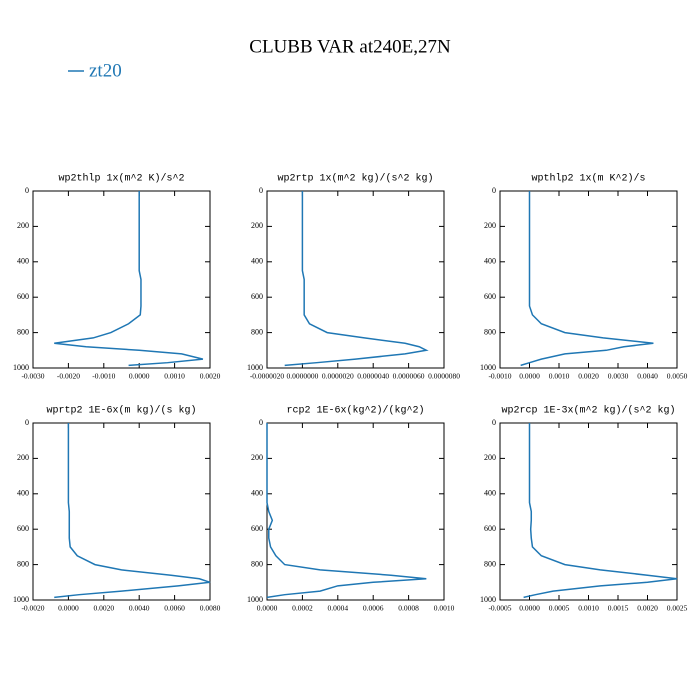 The image size is (700, 700). What do you see at coordinates (588, 411) in the screenshot?
I see `subplot-title: wp2rcp 1E-3x(m^2 kg)/(s^2 kg)` at bounding box center [588, 411].